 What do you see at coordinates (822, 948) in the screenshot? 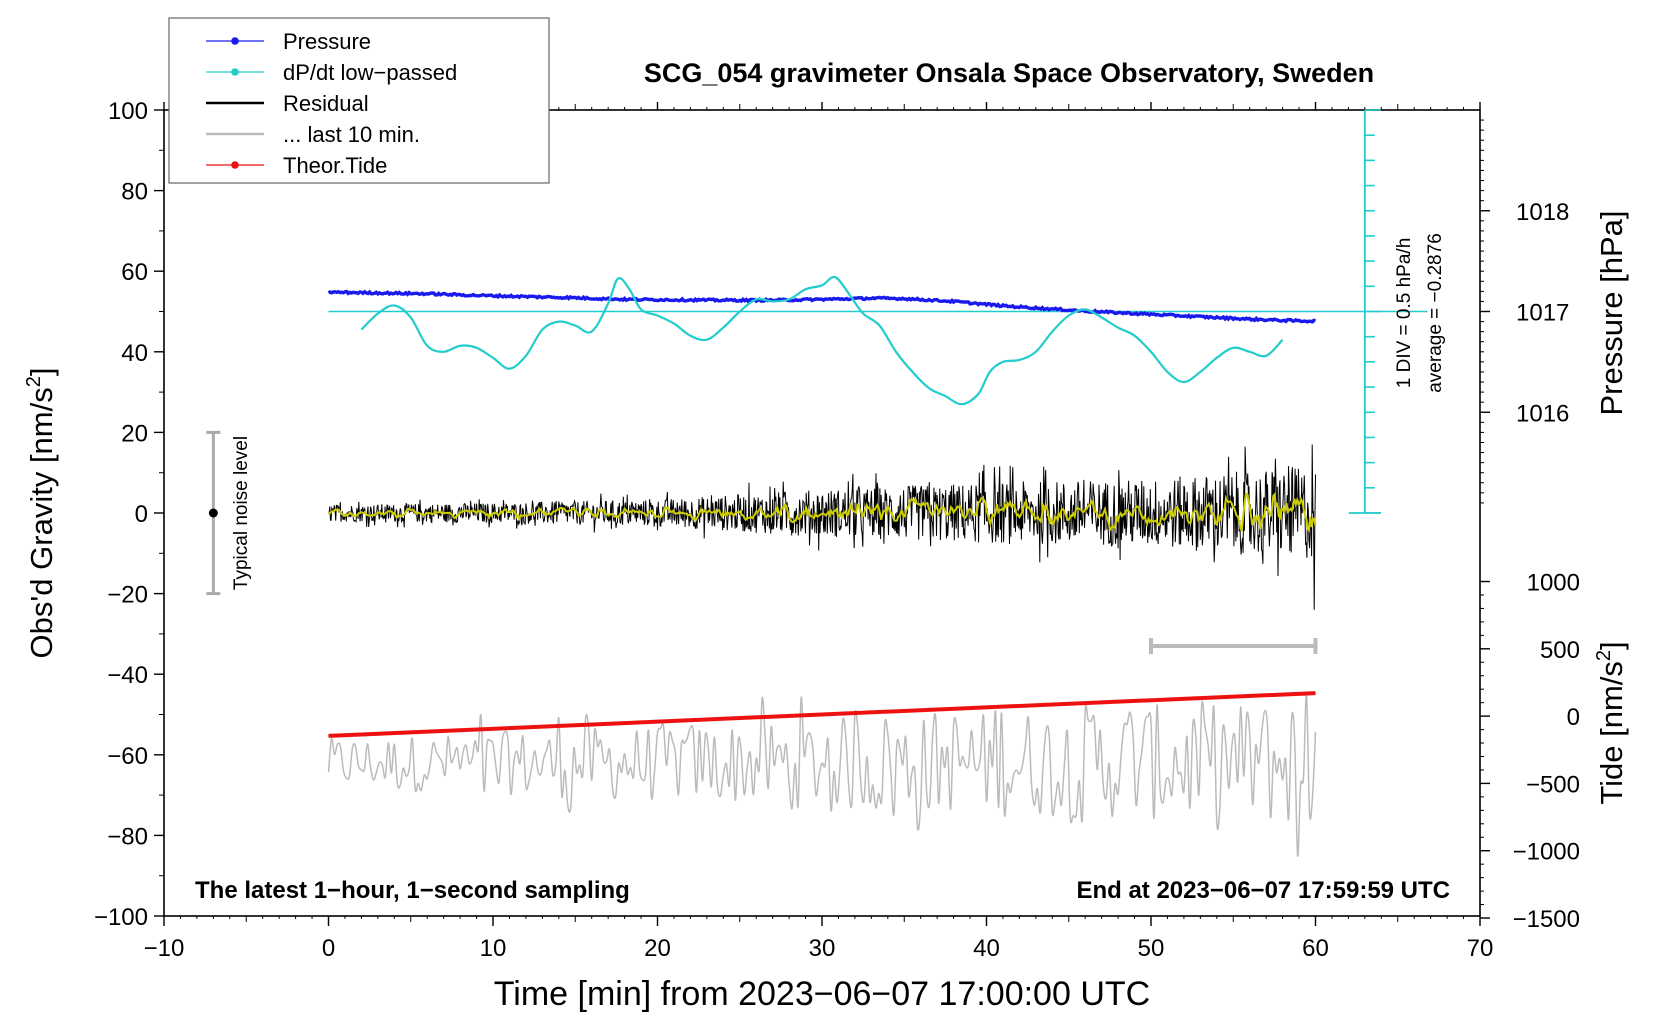
I see `x-tick-label: 30` at bounding box center [822, 948].